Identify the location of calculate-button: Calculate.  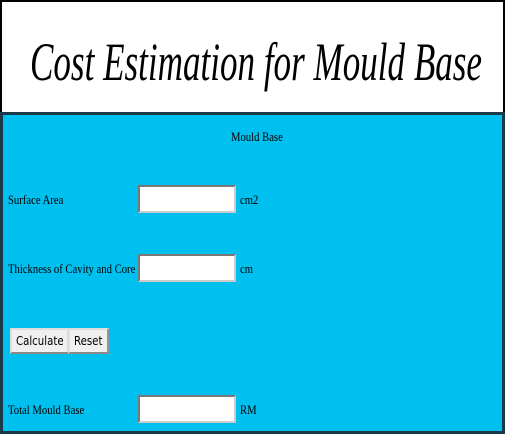
(40, 341).